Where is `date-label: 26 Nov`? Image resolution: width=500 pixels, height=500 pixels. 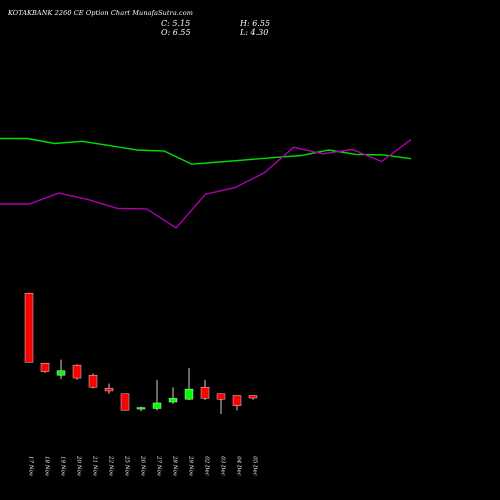
date-label: 26 Nov is located at coordinates (143, 466).